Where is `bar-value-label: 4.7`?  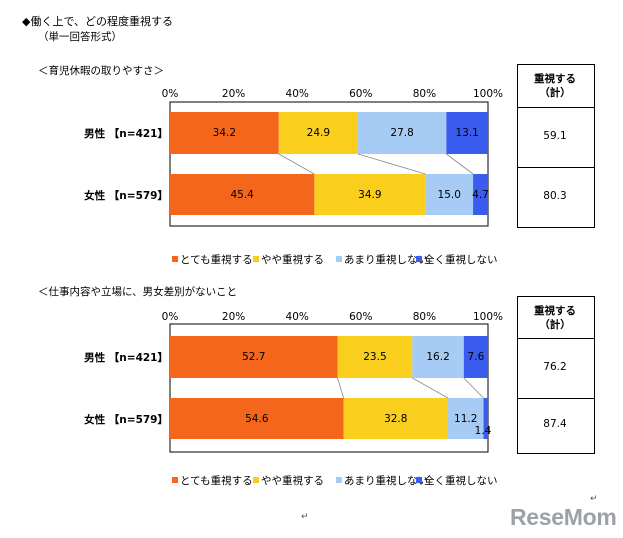 bar-value-label: 4.7 is located at coordinates (480, 194).